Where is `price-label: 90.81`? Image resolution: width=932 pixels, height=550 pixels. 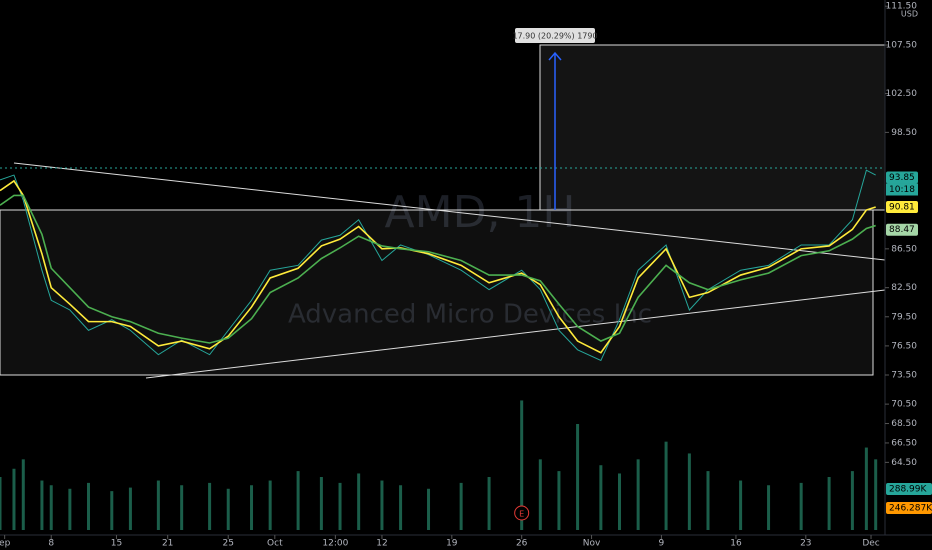
price-label: 90.81 is located at coordinates (902, 208).